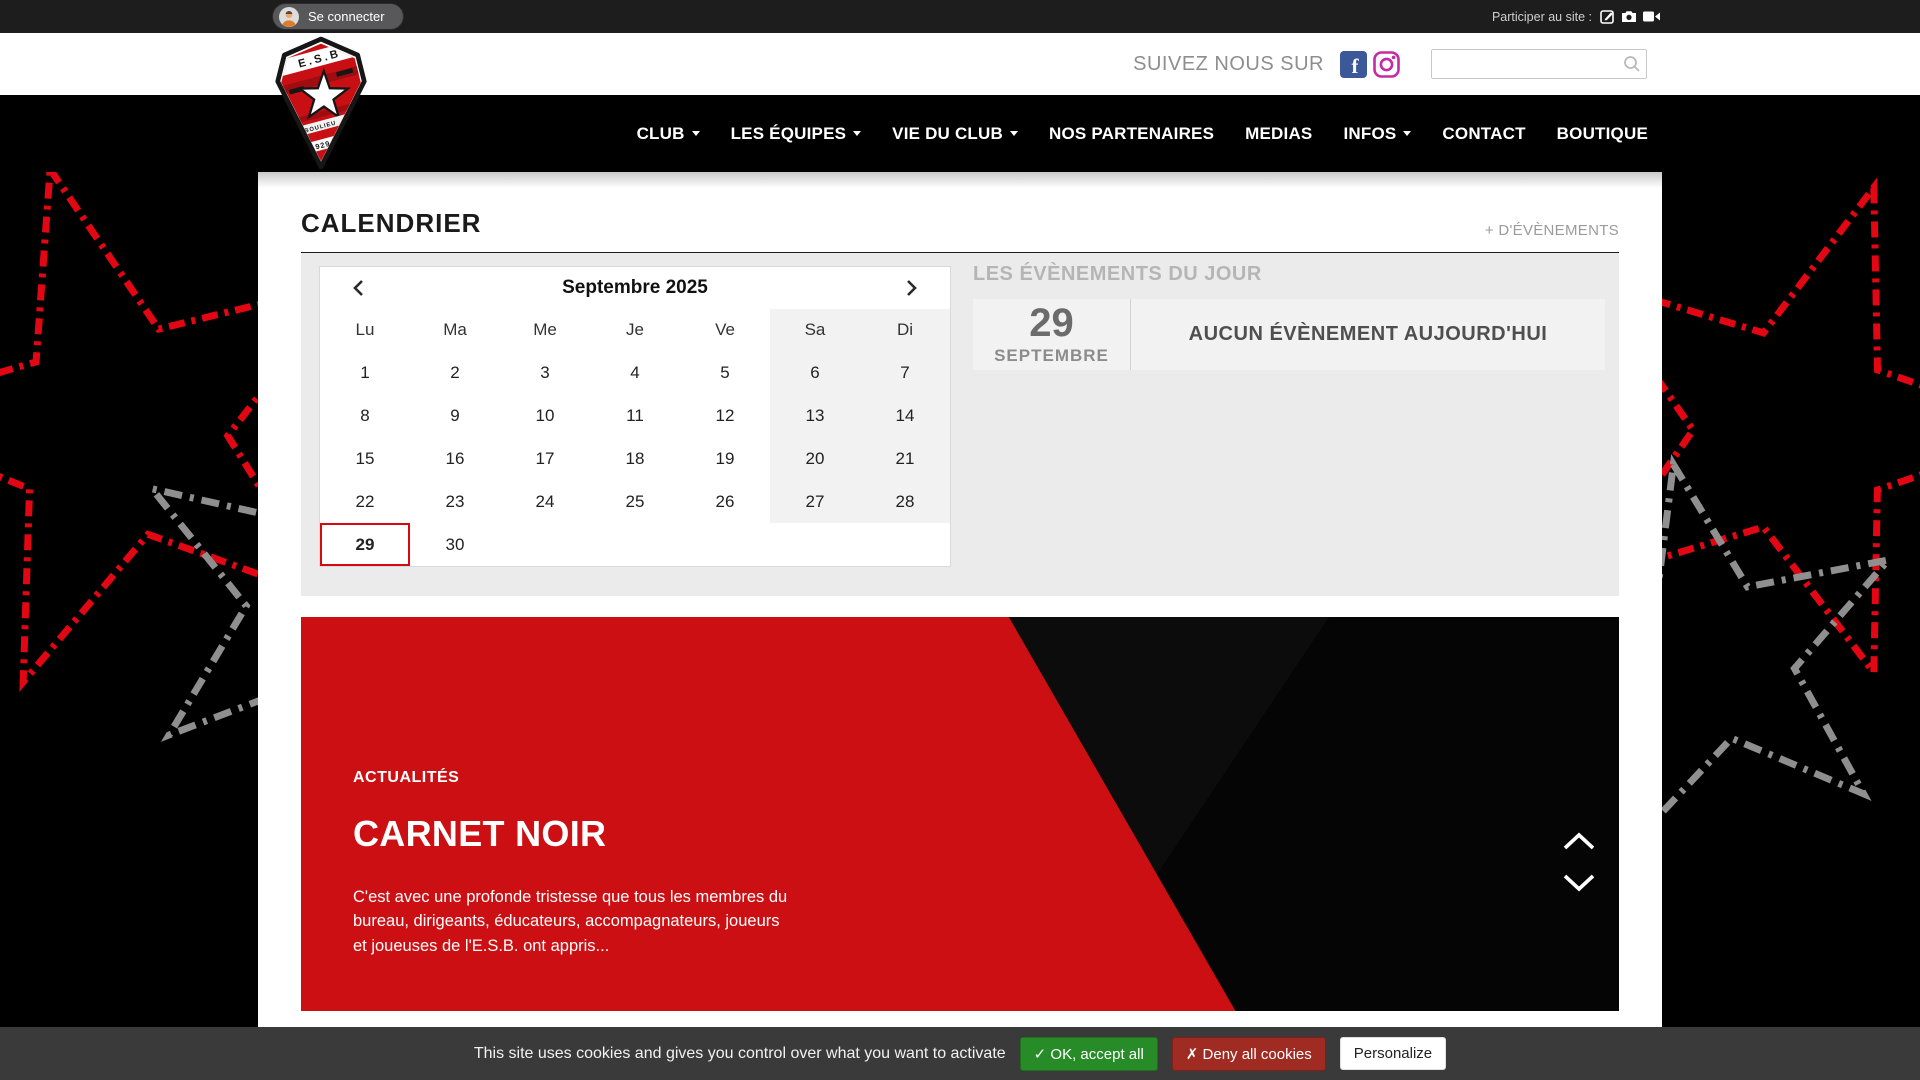  I want to click on carousel-previous-button, so click(1579, 841).